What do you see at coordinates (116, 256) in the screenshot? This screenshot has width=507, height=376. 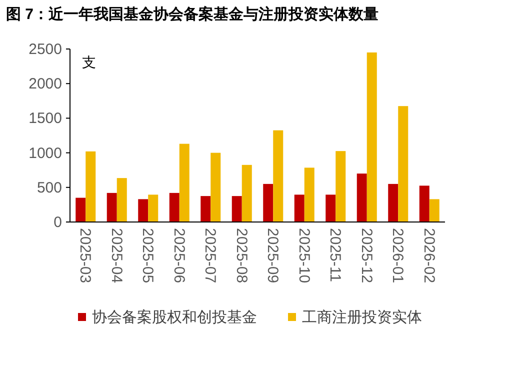 I see `x-tick-label: 2025-04` at bounding box center [116, 256].